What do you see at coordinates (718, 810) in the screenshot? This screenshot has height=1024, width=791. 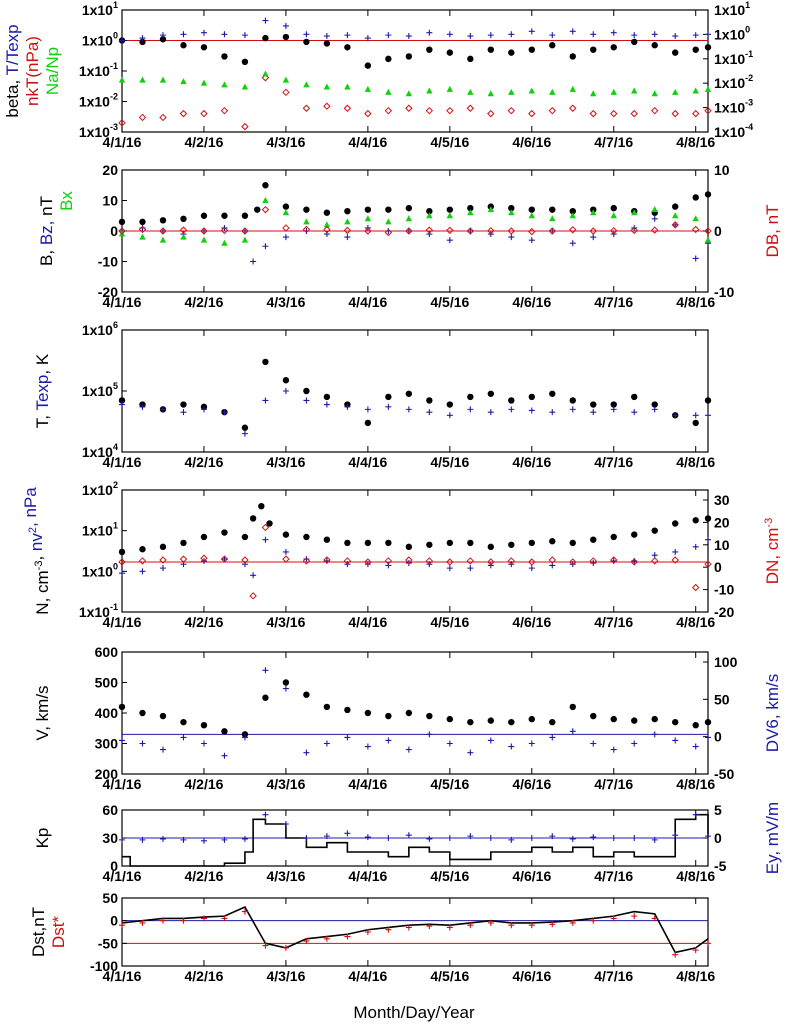 I see `y2-tick-label: 5` at bounding box center [718, 810].